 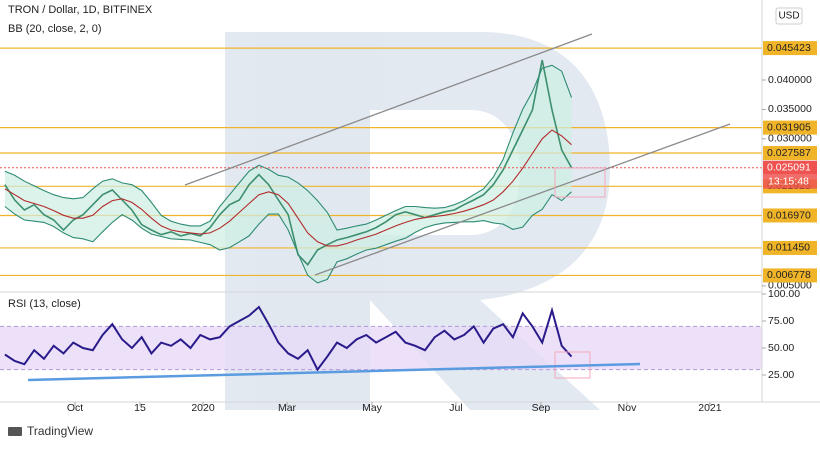 I want to click on countdown-box, so click(x=790, y=181).